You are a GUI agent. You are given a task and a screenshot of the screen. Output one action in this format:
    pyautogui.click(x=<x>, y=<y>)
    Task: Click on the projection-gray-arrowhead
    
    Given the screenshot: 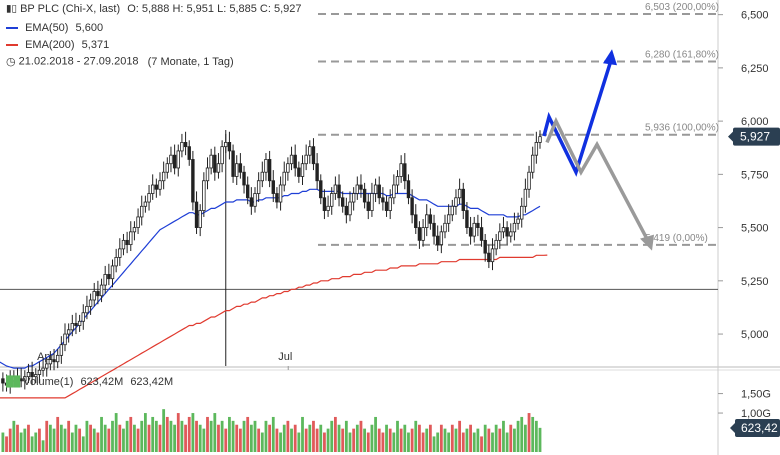 What is the action you would take?
    pyautogui.click(x=647, y=242)
    